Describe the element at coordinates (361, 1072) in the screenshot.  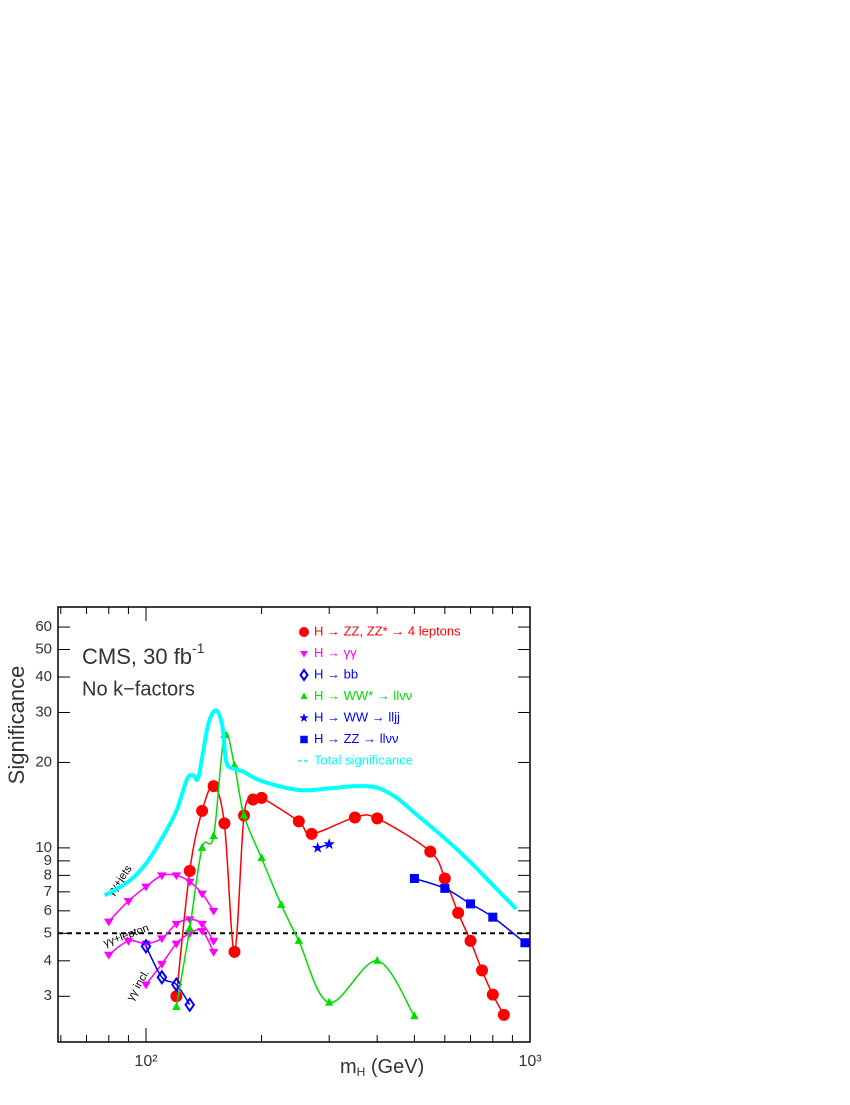
I see `x-label-sub: H` at that location.